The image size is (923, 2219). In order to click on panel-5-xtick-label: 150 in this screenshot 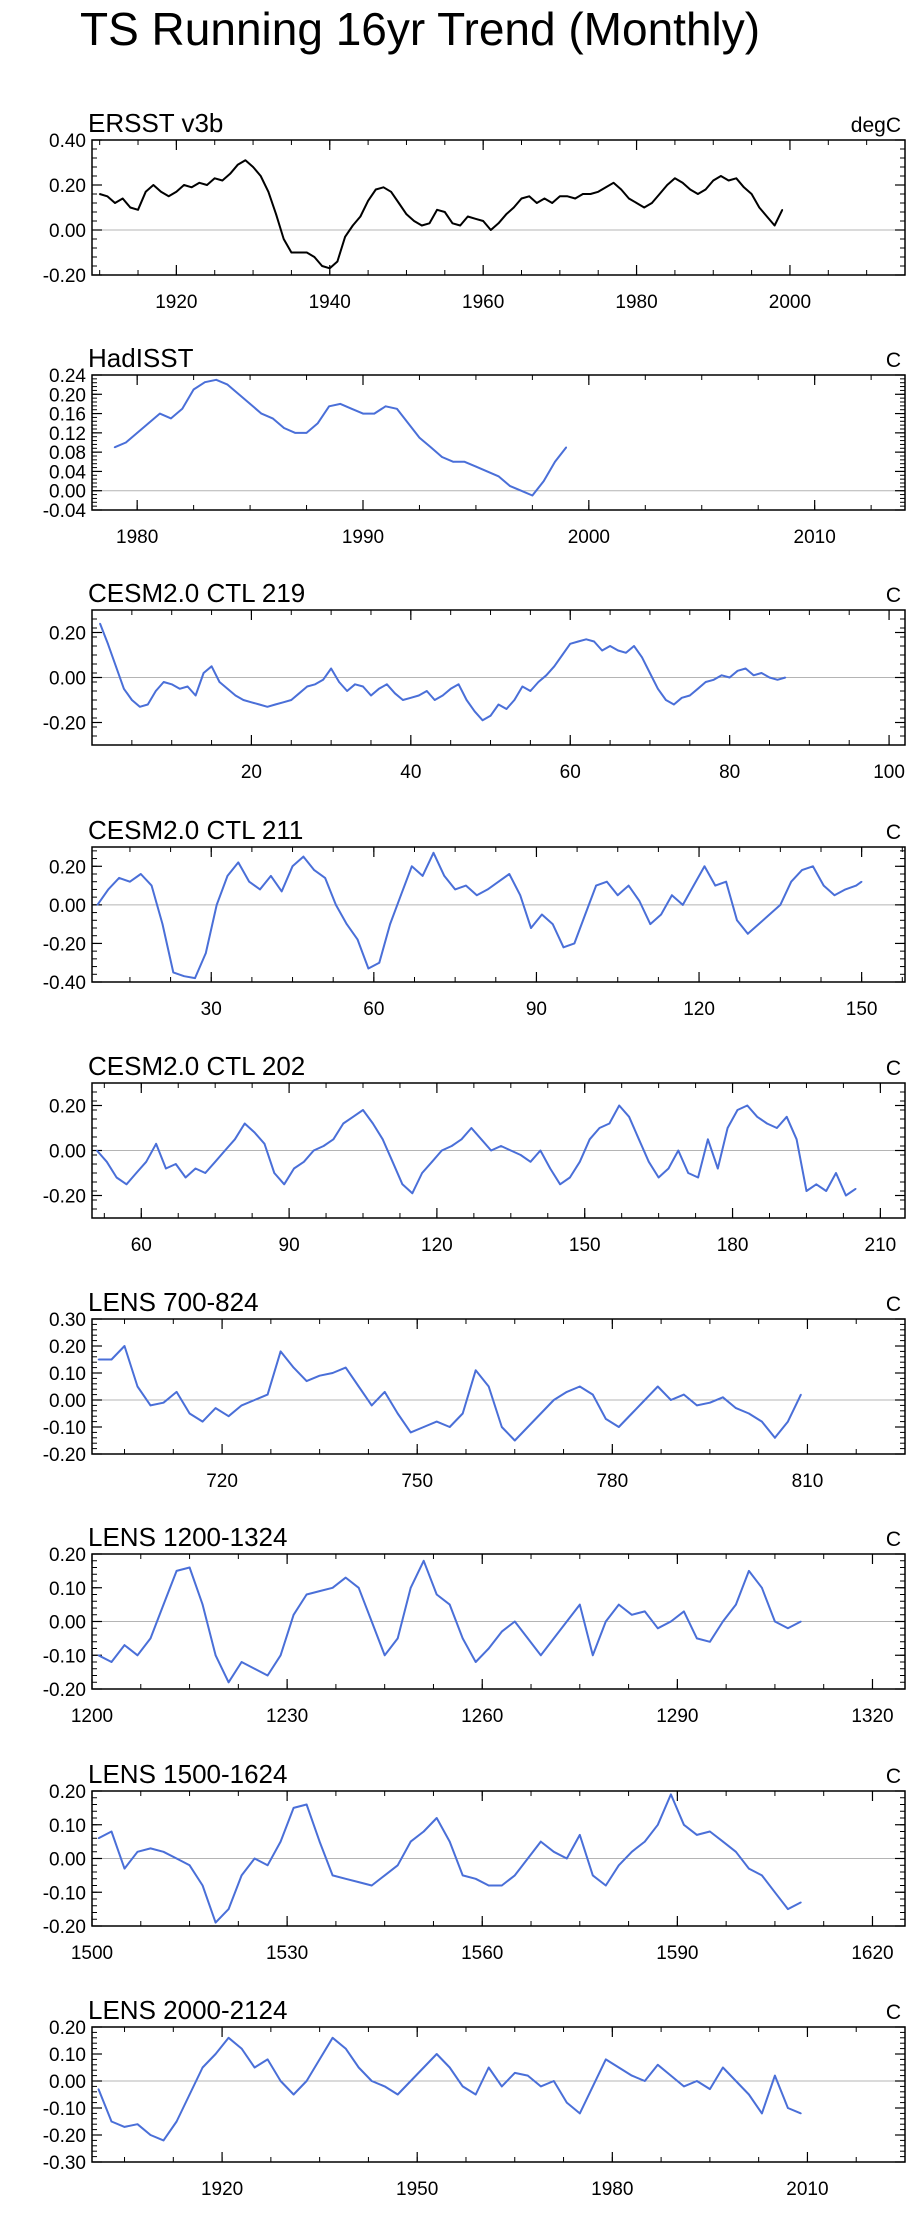, I will do `click(585, 1245)`.